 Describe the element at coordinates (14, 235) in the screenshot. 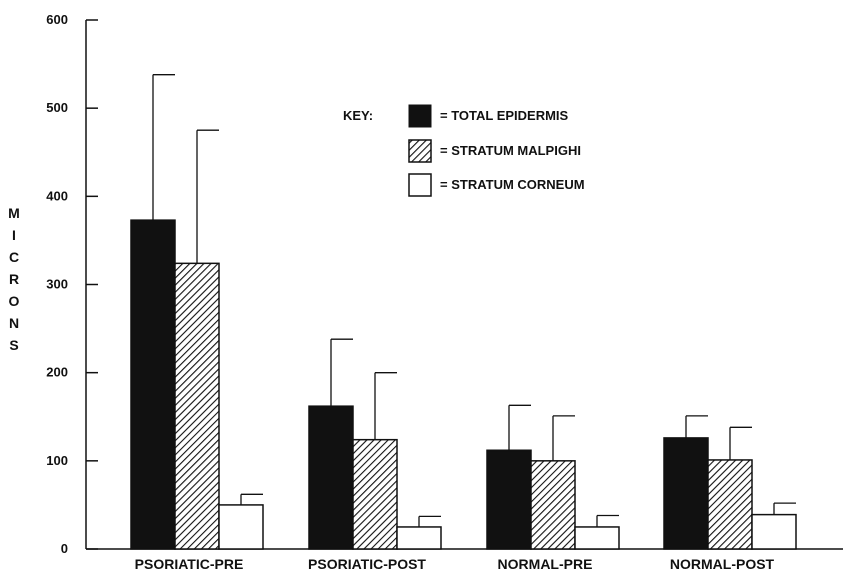

I see `y-axis-label-letter: I` at that location.